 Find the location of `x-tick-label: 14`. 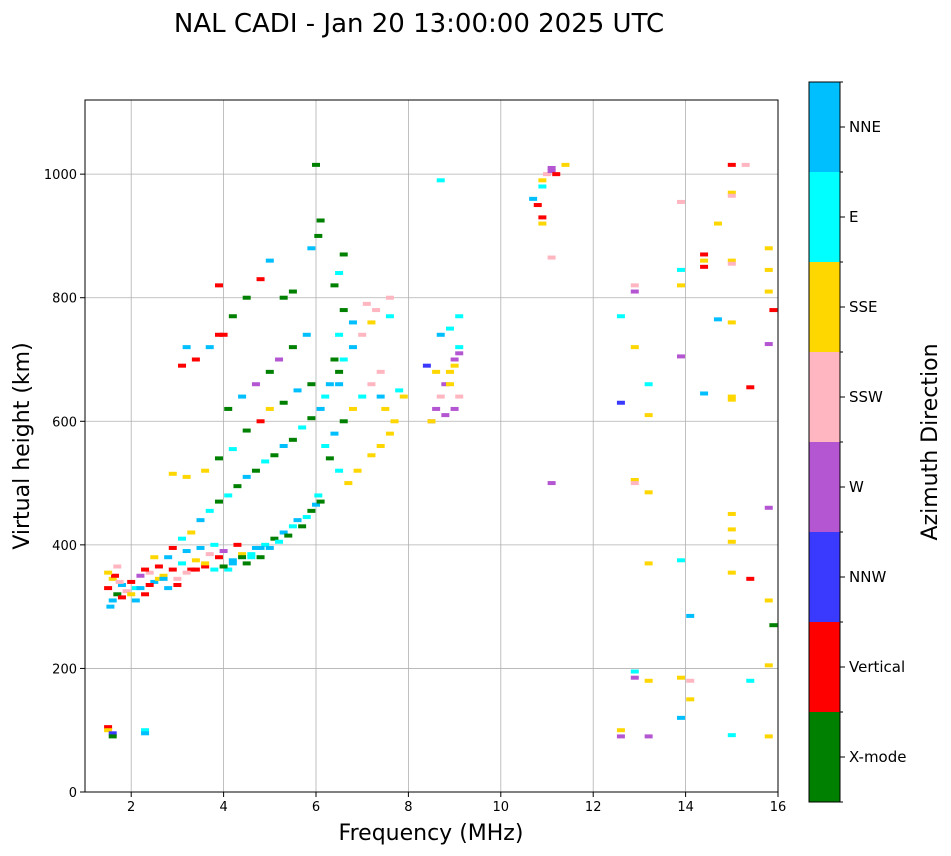

x-tick-label: 14 is located at coordinates (685, 807).